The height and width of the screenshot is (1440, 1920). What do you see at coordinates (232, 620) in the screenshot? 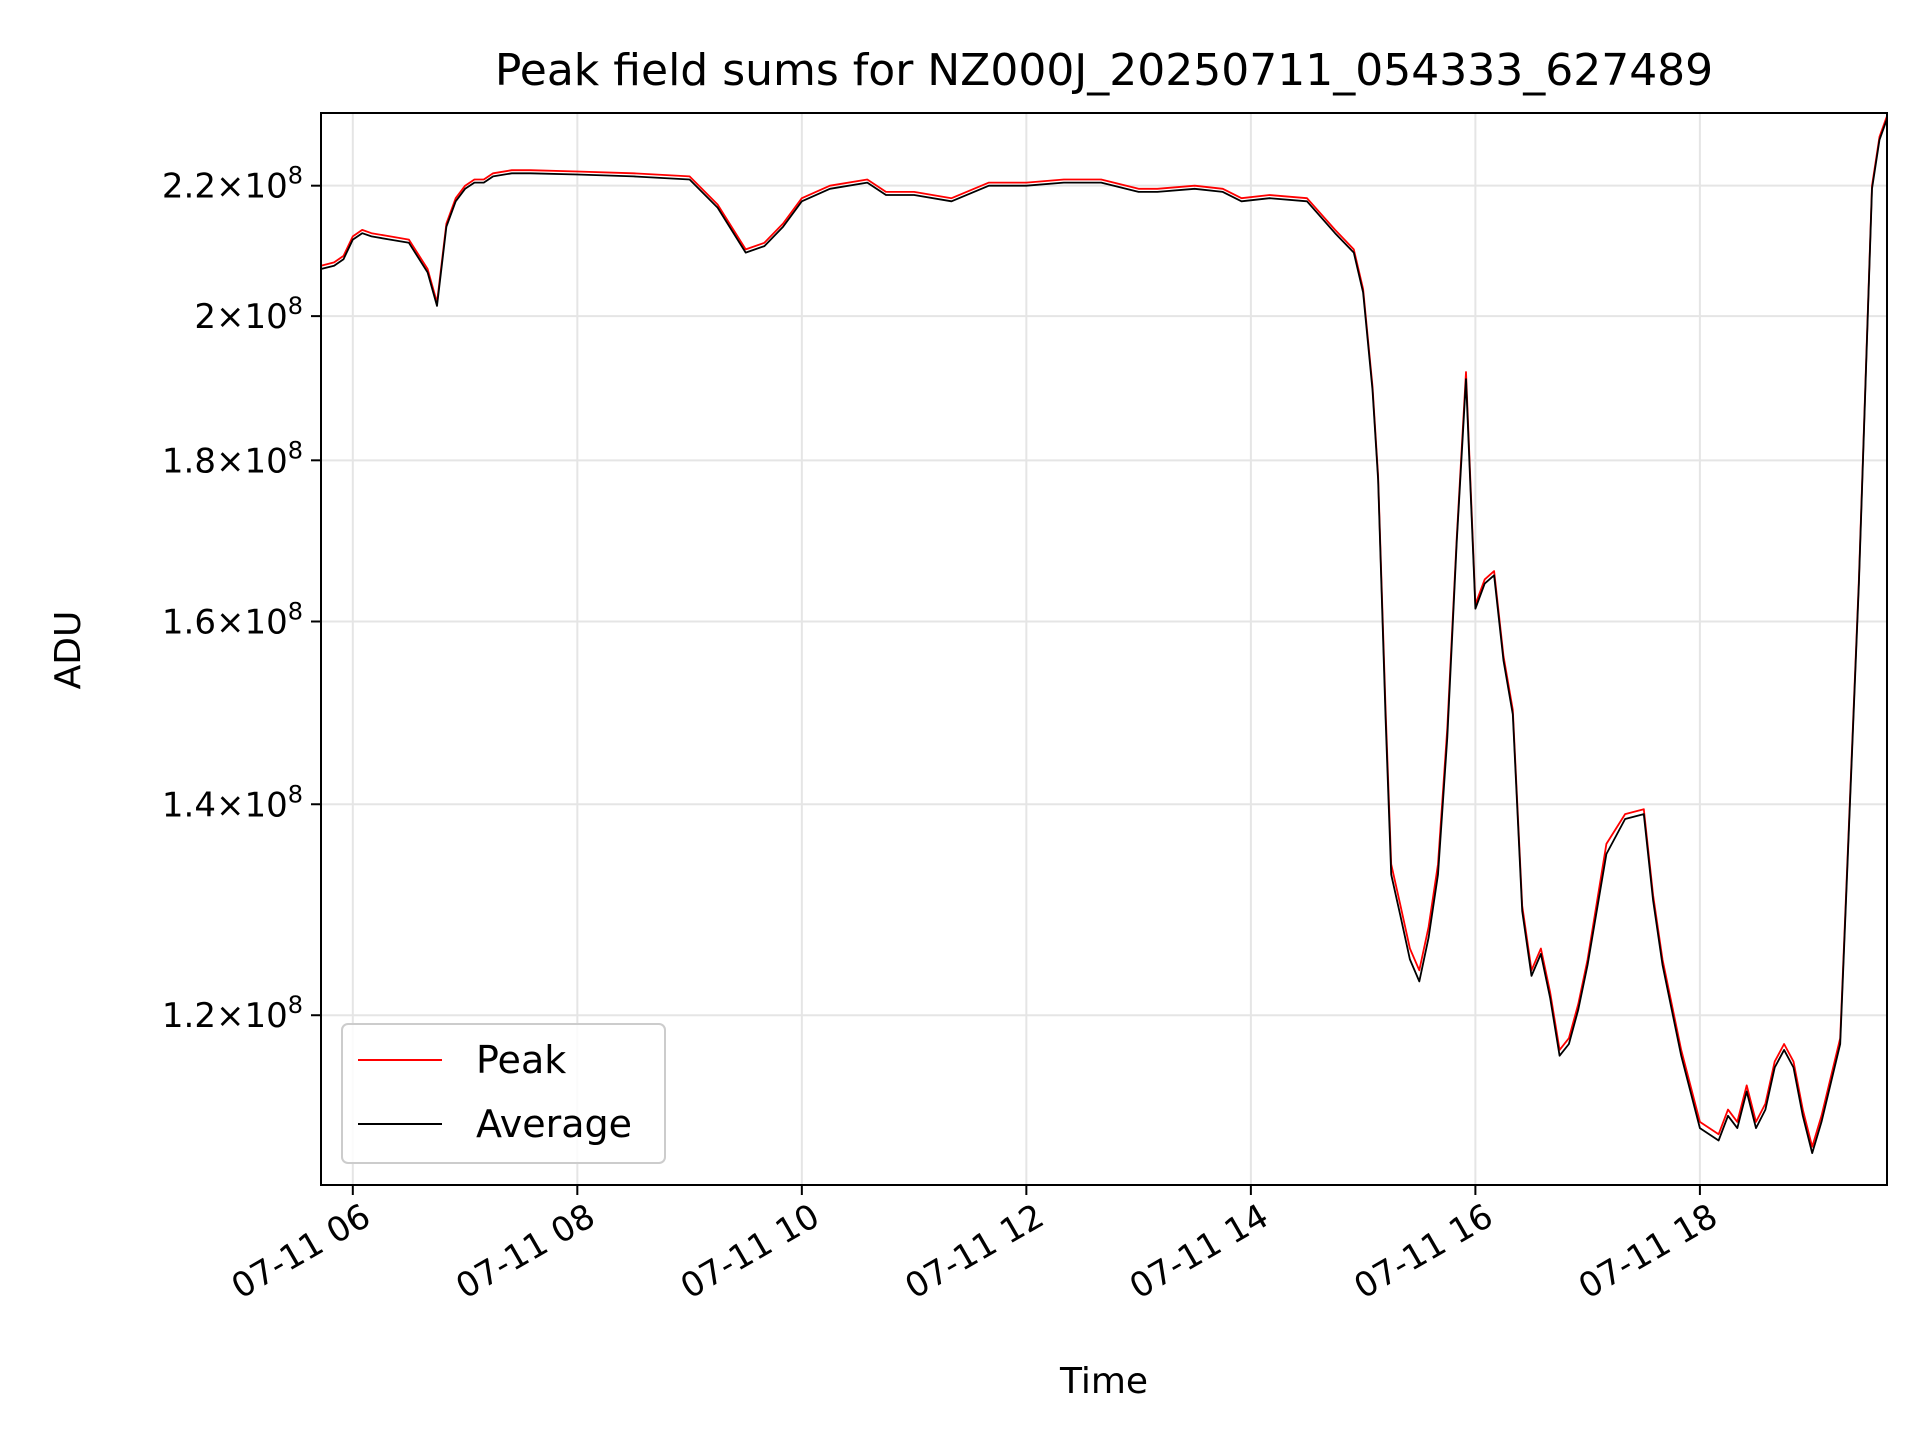
I see `y-tick-label-2: 1.6×108` at bounding box center [232, 620].